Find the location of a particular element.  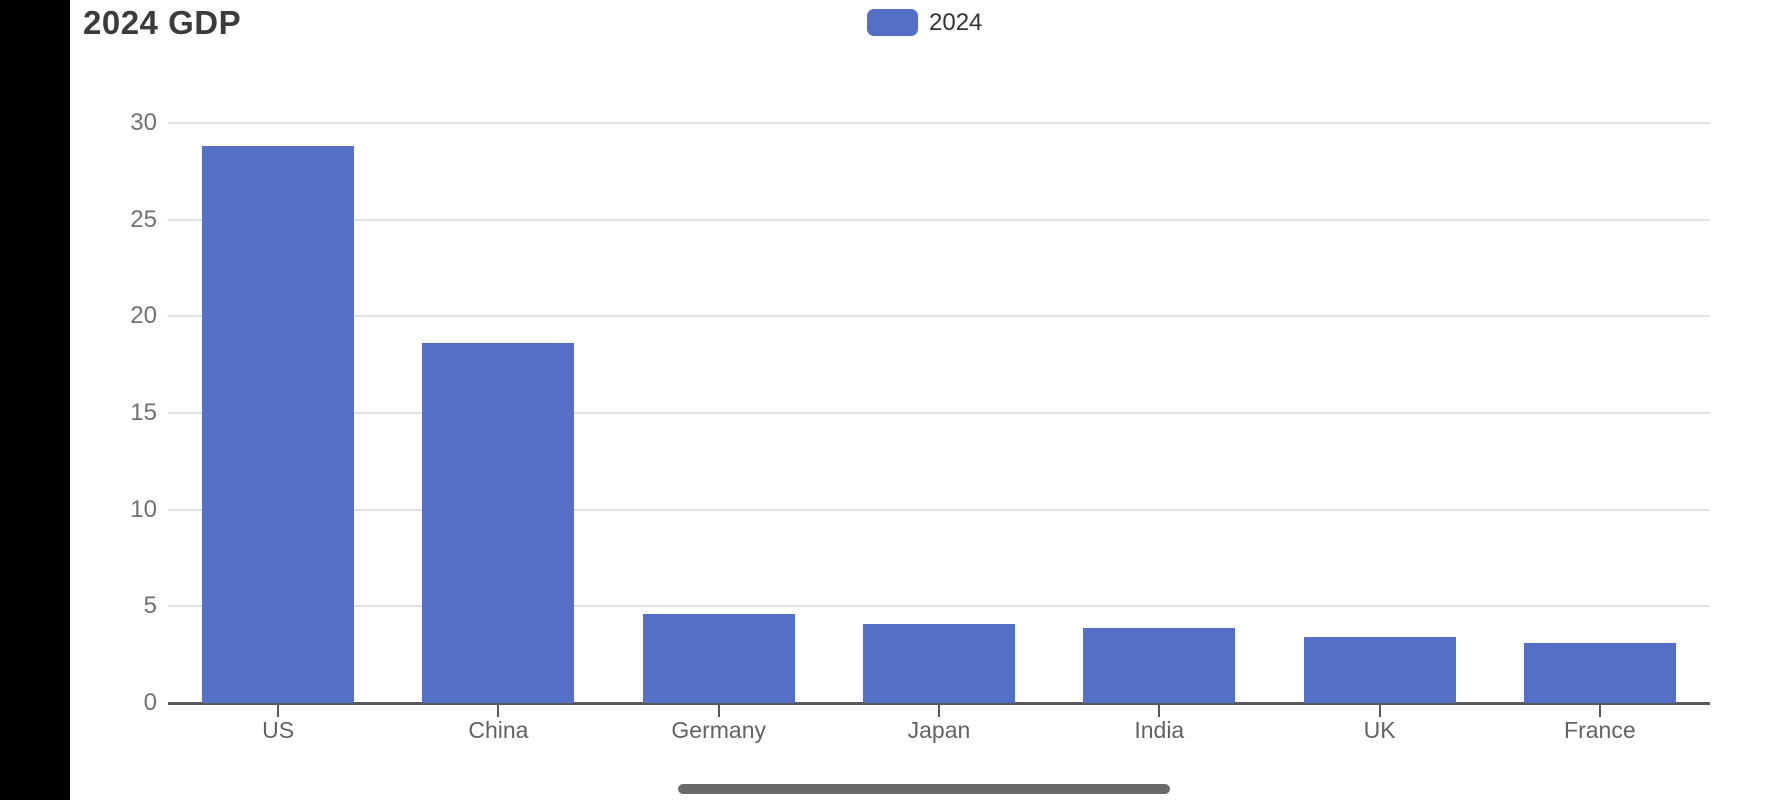

x-axis-label-india: India is located at coordinates (1159, 730).